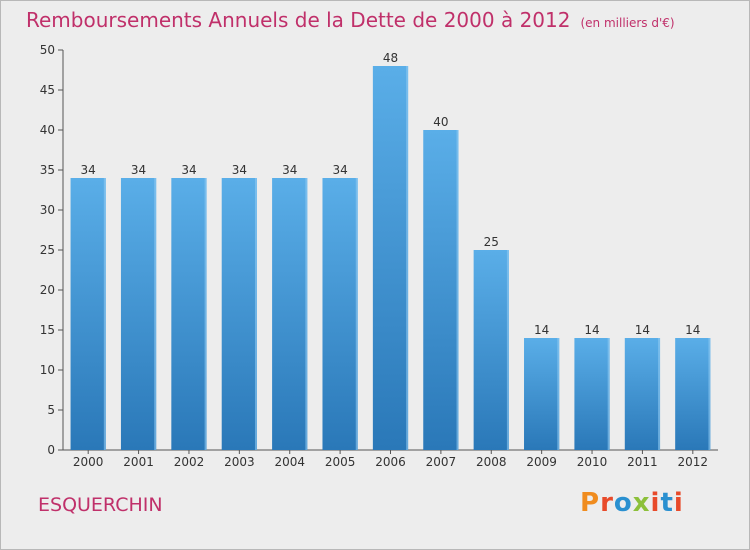 This screenshot has width=750, height=550. I want to click on data-label: 40, so click(440, 122).